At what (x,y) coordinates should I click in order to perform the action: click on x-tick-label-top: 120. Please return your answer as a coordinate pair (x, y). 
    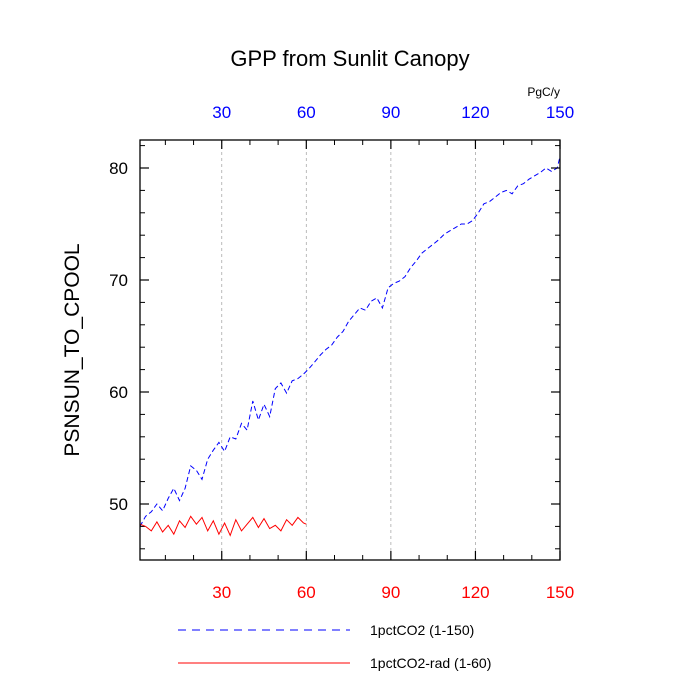
    Looking at the image, I should click on (475, 112).